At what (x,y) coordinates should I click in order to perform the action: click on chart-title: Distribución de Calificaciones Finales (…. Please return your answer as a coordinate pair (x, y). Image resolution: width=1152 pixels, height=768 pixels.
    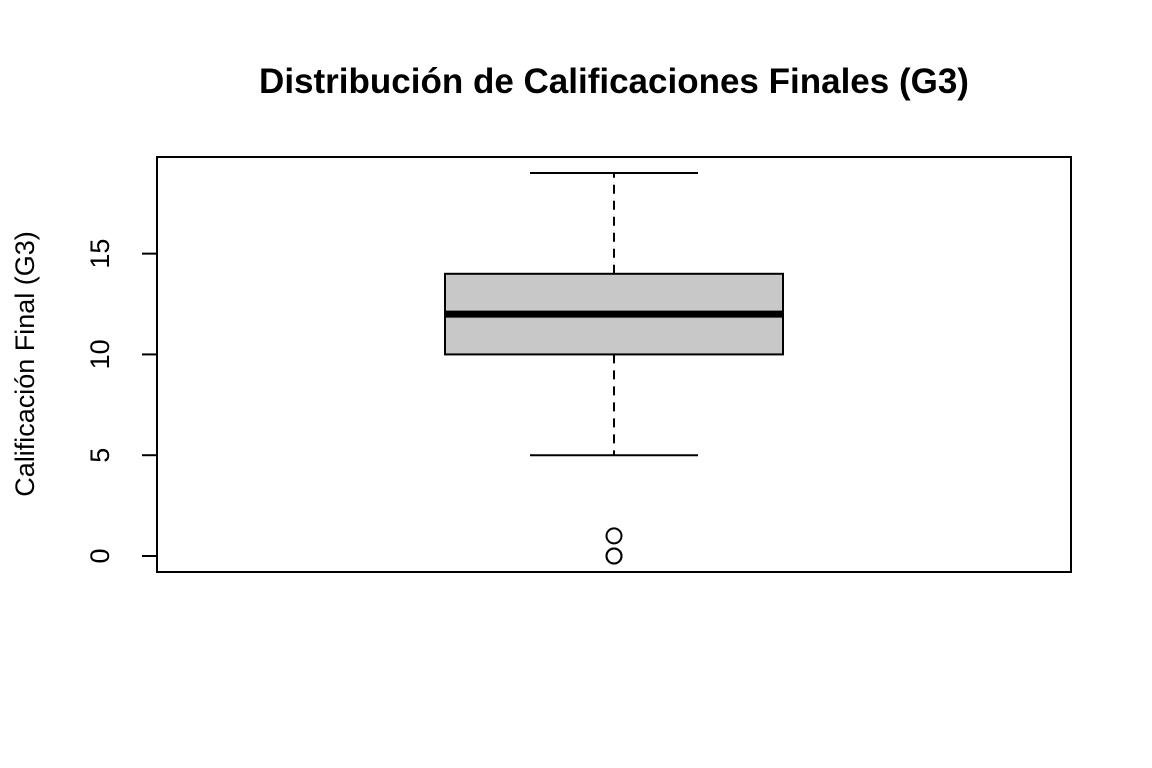
    Looking at the image, I should click on (614, 81).